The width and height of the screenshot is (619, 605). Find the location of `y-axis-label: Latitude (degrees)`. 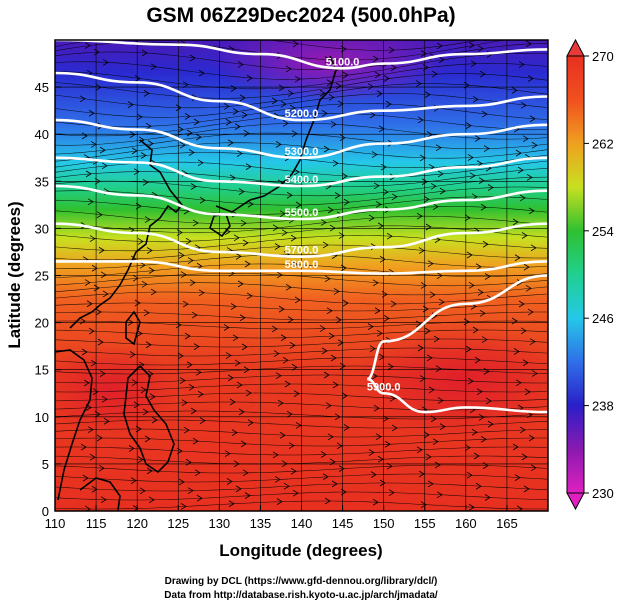

y-axis-label: Latitude (degrees) is located at coordinates (14, 274).